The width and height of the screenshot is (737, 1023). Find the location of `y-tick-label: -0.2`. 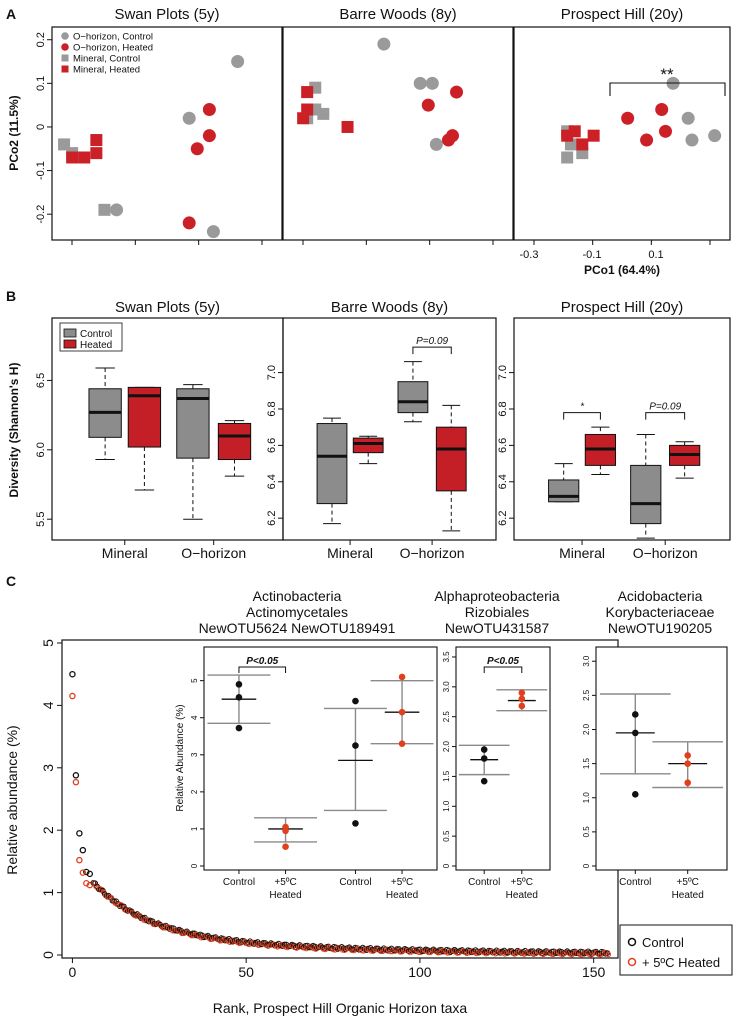

y-tick-label: -0.2 is located at coordinates (41, 214).